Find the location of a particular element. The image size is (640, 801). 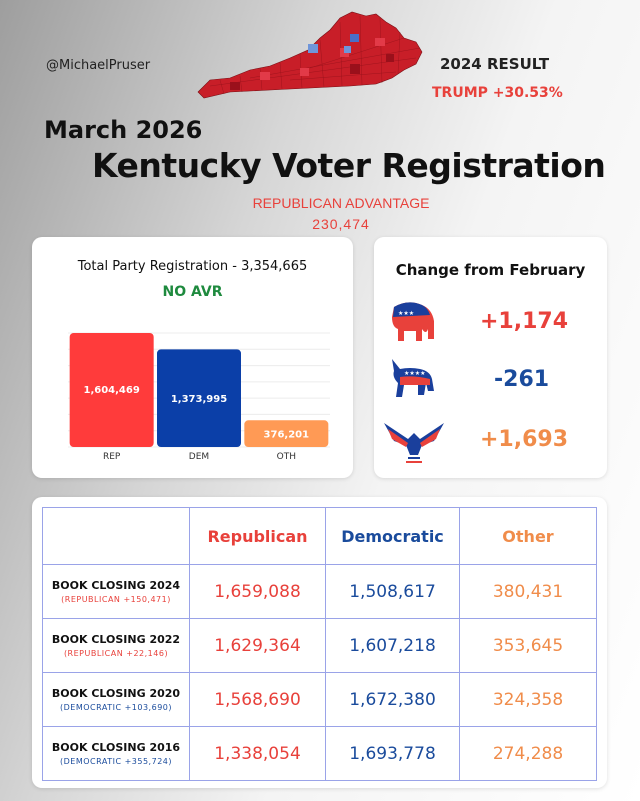

bar-dem is located at coordinates (199, 398).